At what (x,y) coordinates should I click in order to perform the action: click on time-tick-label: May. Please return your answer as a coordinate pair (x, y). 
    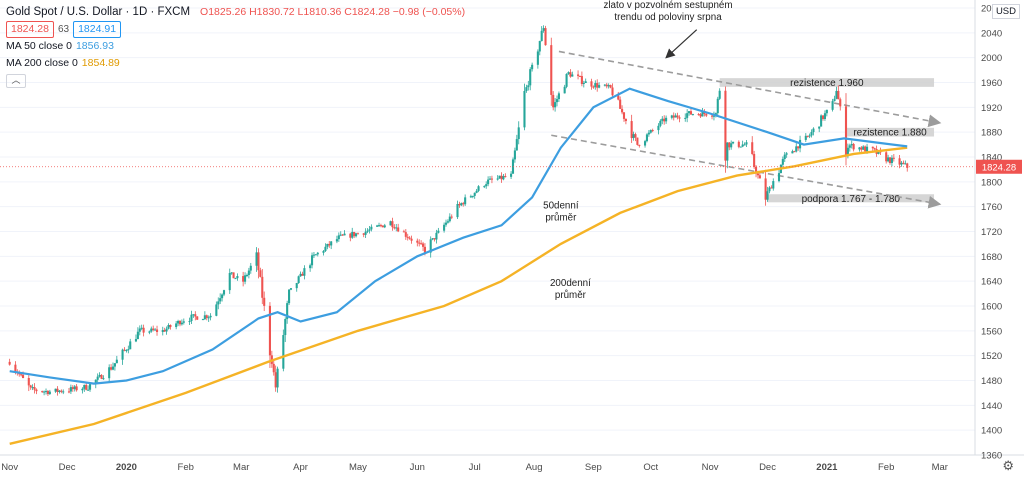
    Looking at the image, I should click on (358, 467).